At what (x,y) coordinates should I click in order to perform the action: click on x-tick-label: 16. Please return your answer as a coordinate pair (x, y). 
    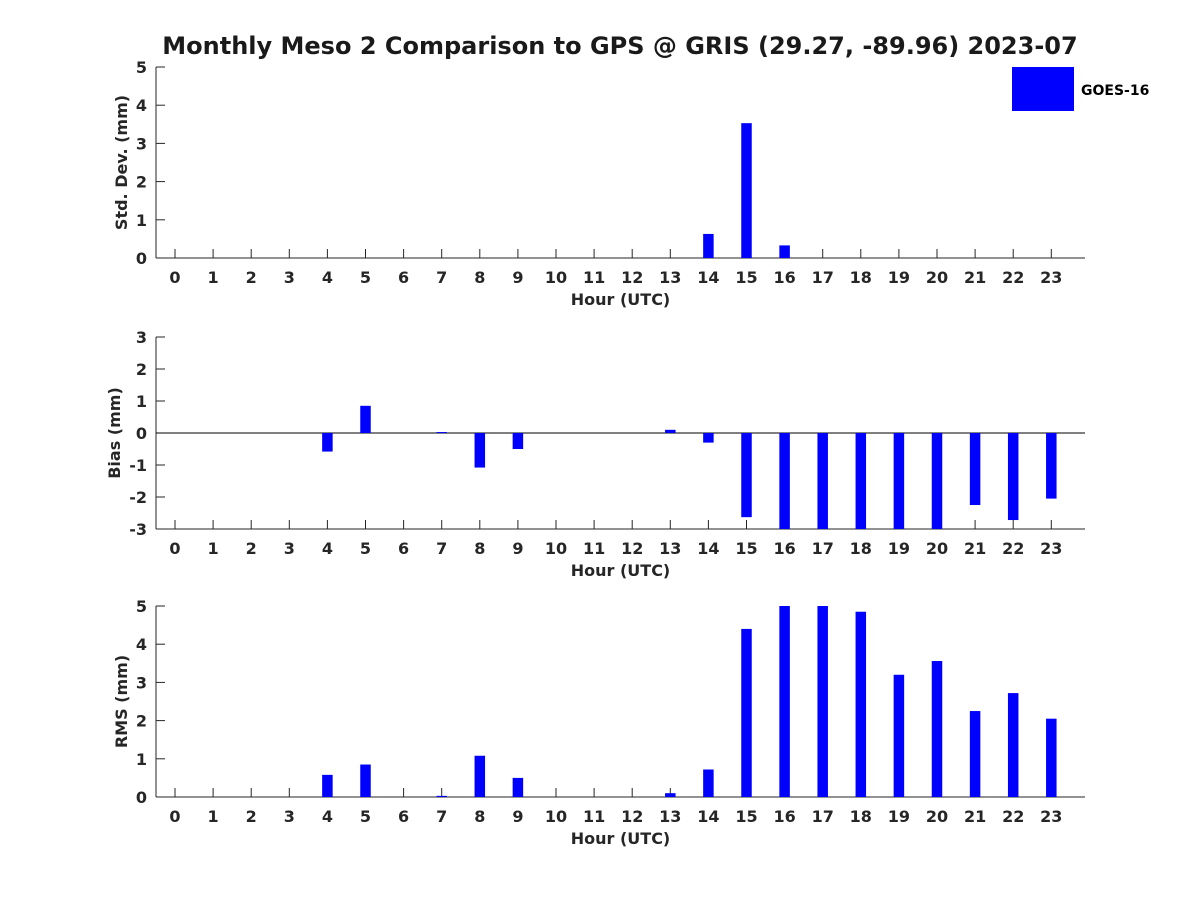
    Looking at the image, I should click on (784, 816).